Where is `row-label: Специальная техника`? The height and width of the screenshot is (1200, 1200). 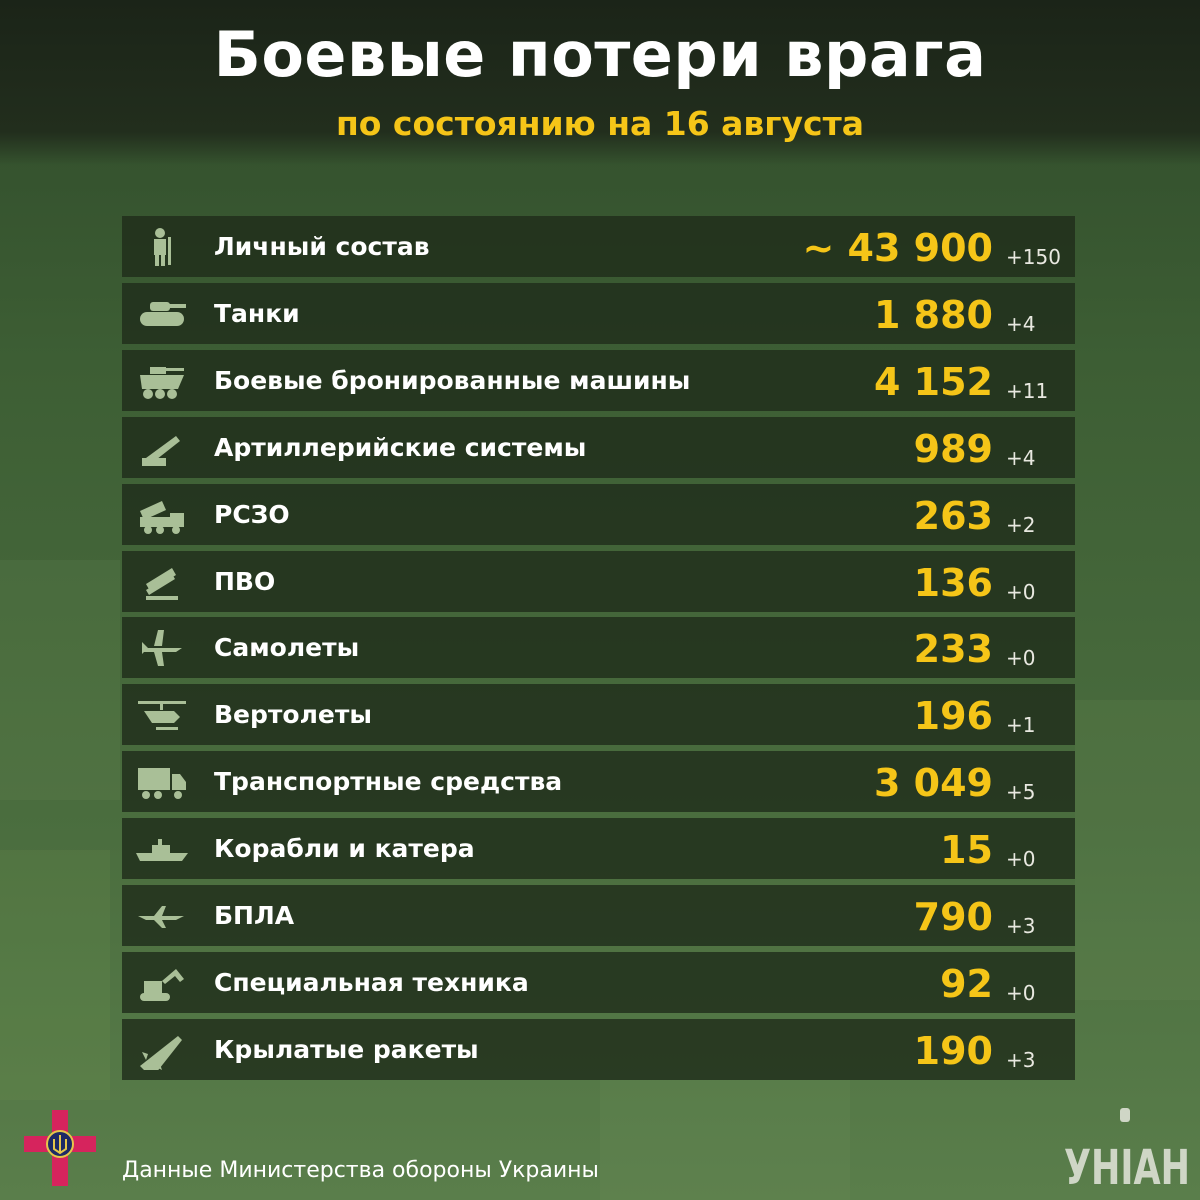 row-label: Специальная техника is located at coordinates (371, 982).